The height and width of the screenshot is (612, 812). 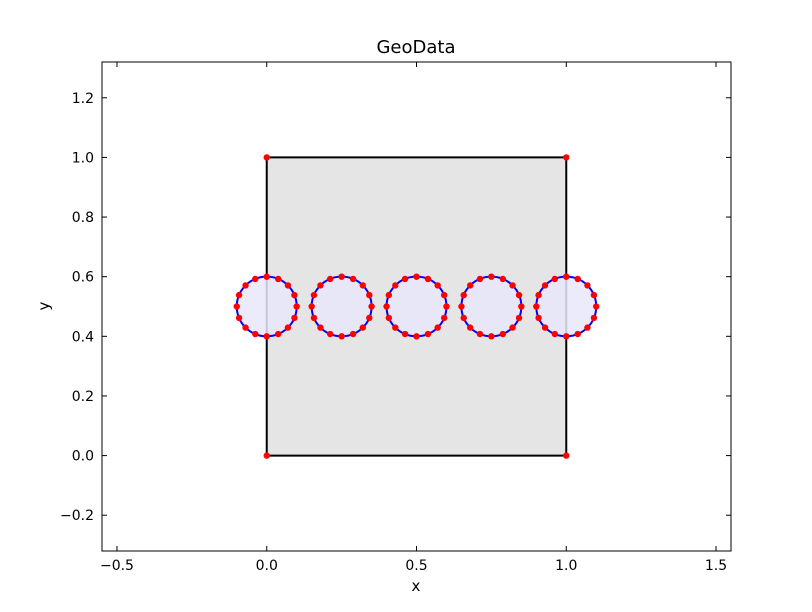 I want to click on x-tick-label: 0.0, so click(x=267, y=566).